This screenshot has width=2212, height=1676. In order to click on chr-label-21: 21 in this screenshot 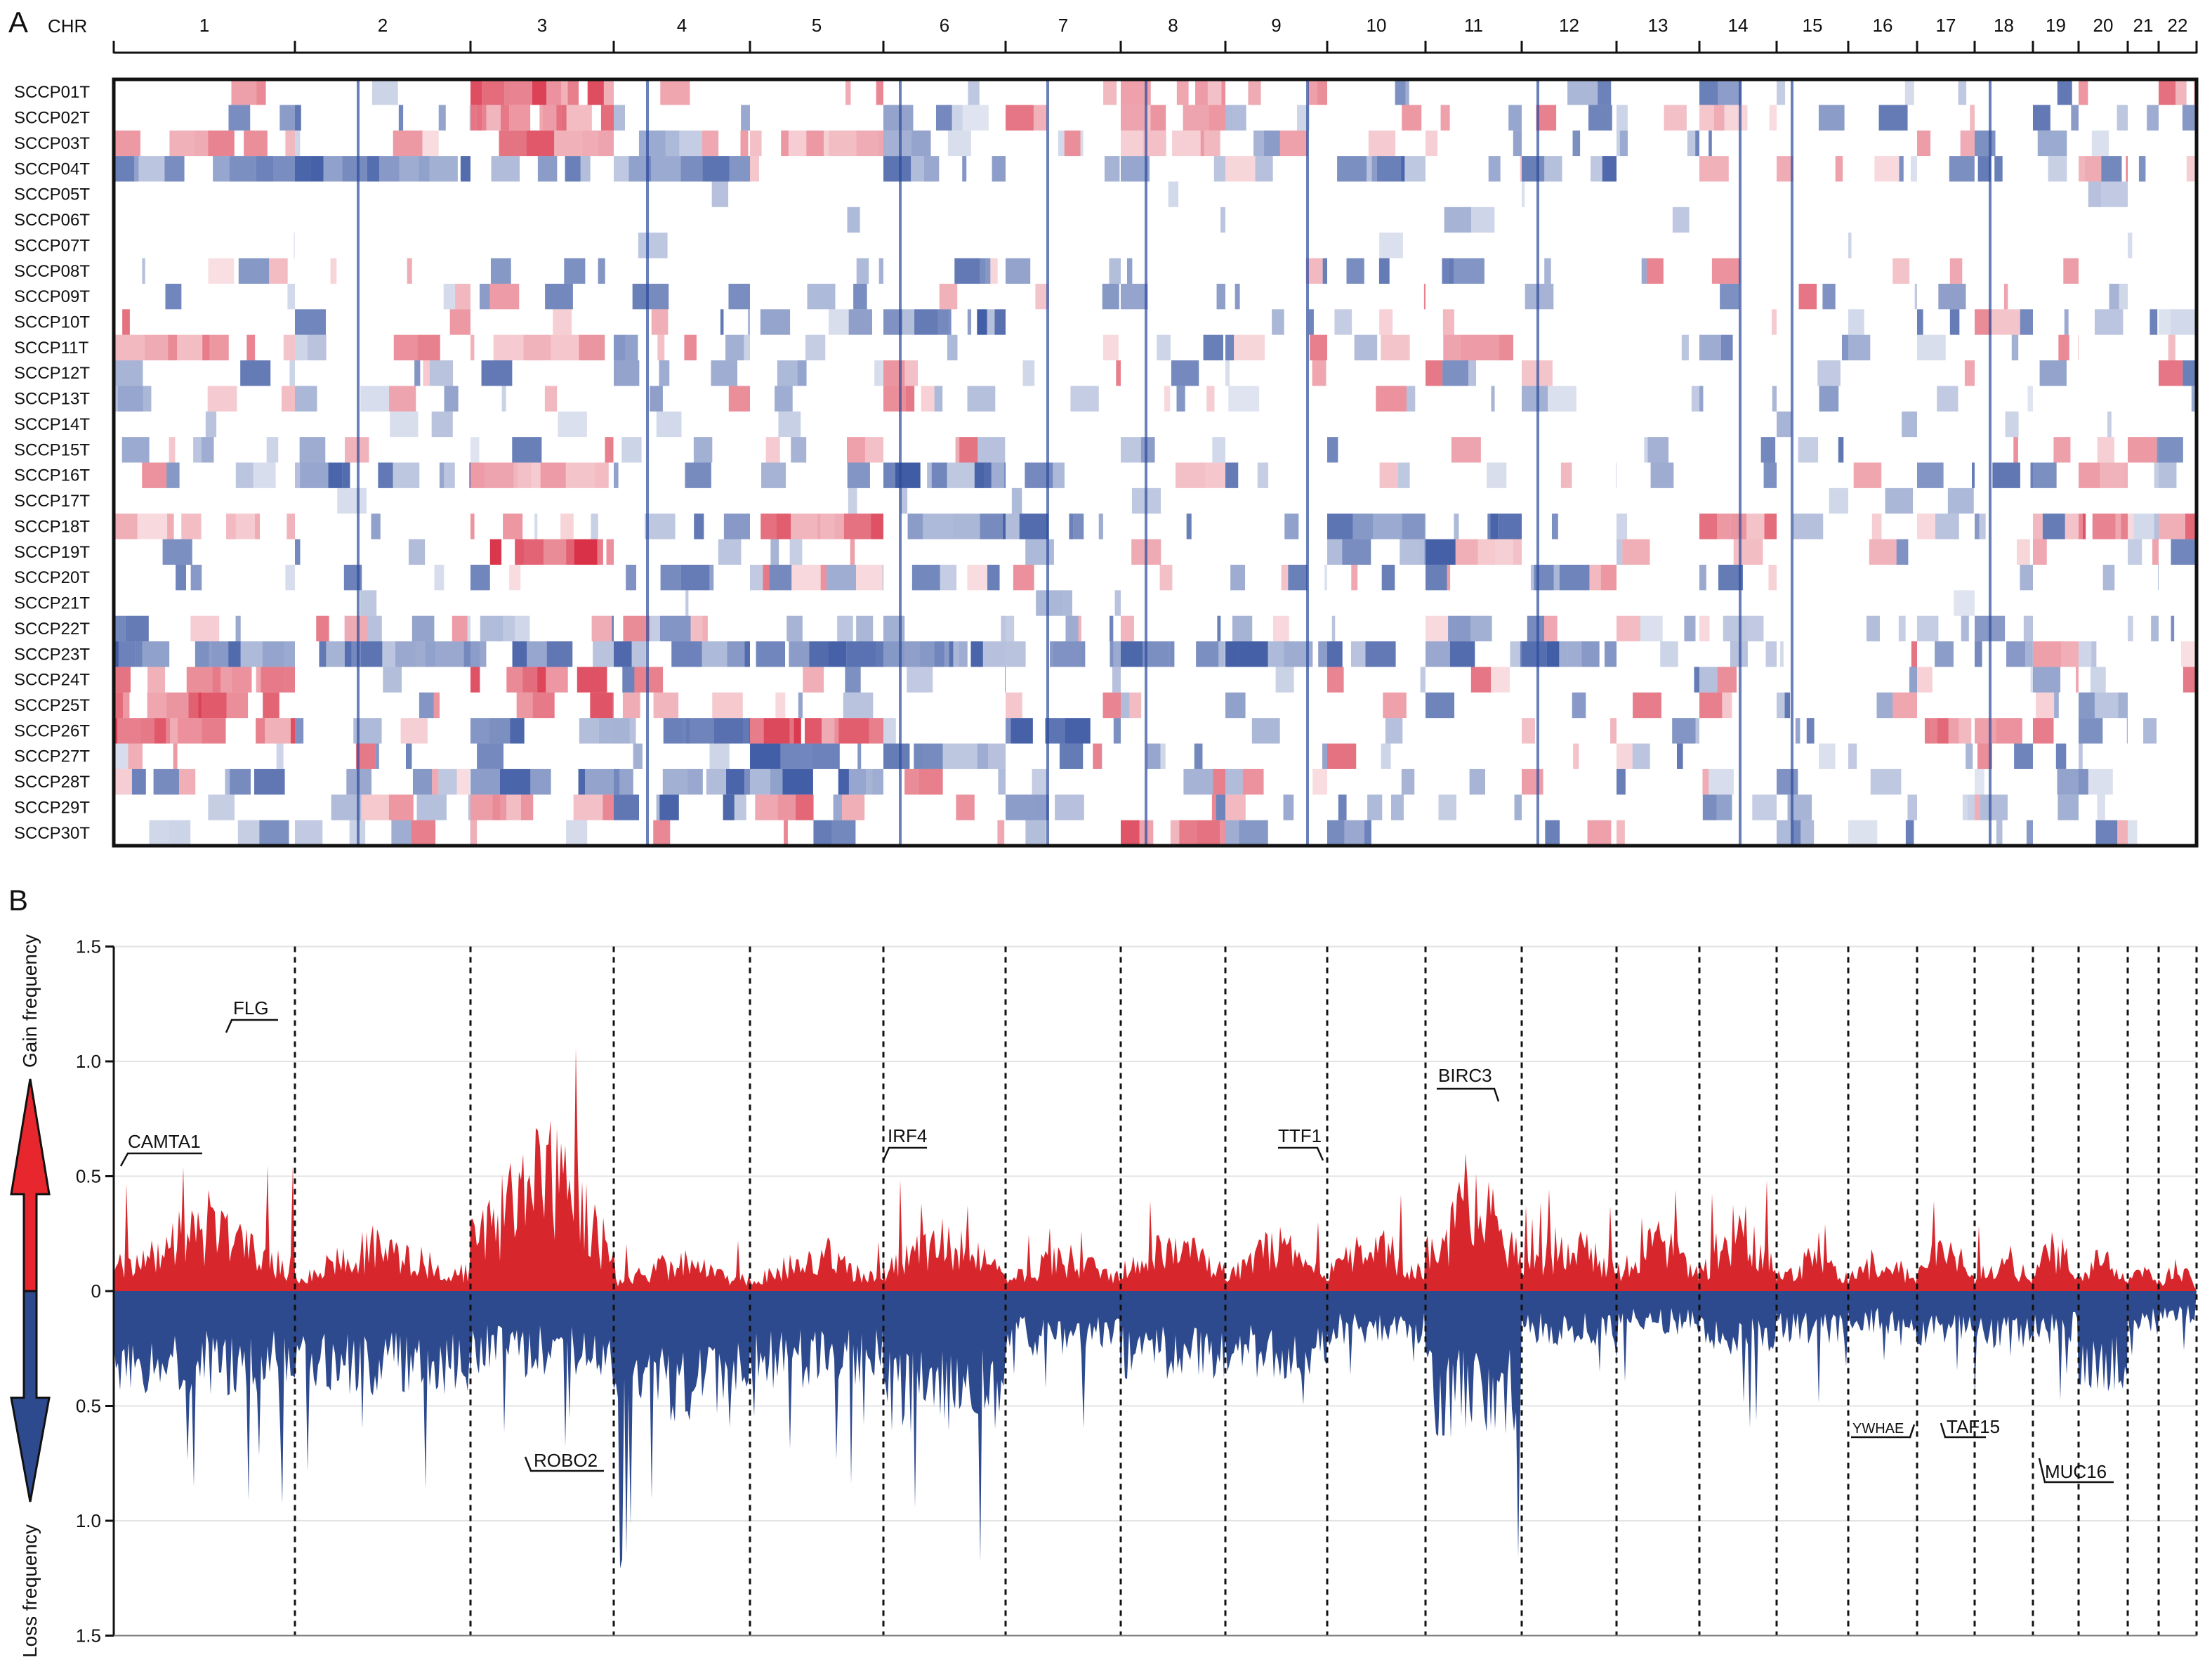, I will do `click(2143, 25)`.